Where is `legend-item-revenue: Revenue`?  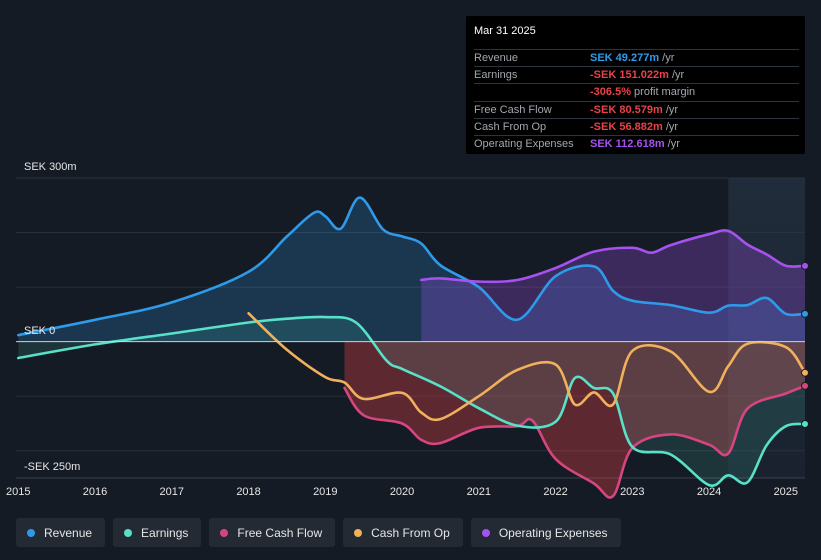 legend-item-revenue: Revenue is located at coordinates (61, 532).